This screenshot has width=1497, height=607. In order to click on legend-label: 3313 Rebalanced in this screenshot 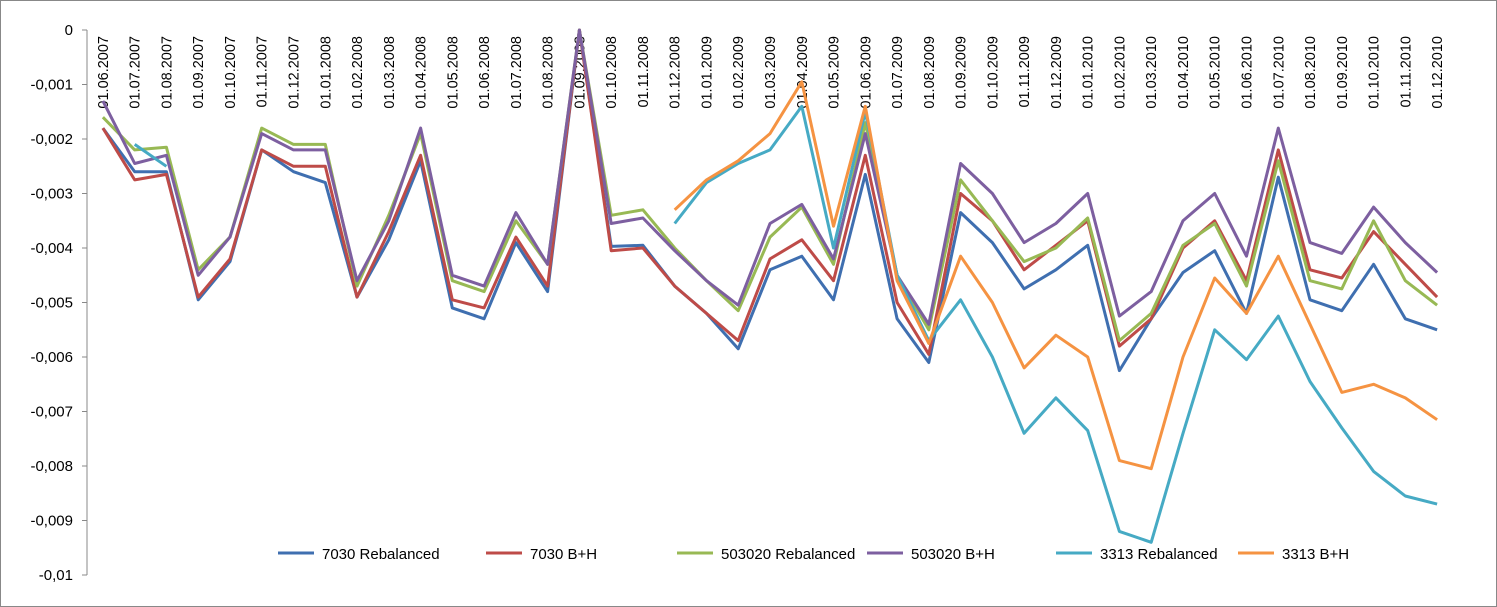, I will do `click(1159, 554)`.